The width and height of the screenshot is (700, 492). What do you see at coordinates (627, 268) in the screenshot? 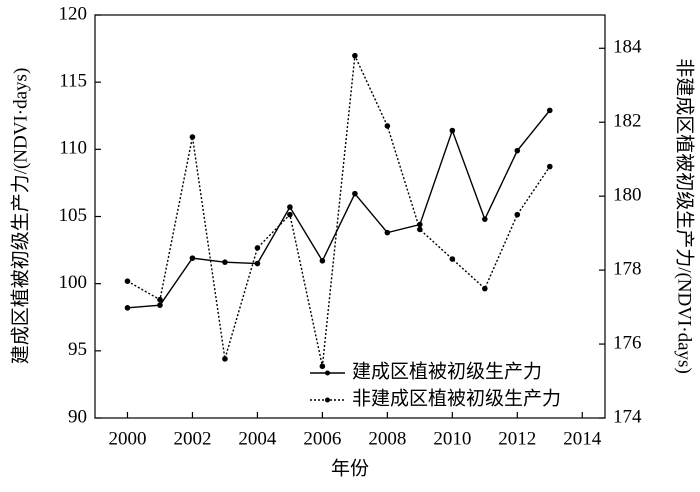
I see `y2-tick-label: 178` at bounding box center [627, 268].